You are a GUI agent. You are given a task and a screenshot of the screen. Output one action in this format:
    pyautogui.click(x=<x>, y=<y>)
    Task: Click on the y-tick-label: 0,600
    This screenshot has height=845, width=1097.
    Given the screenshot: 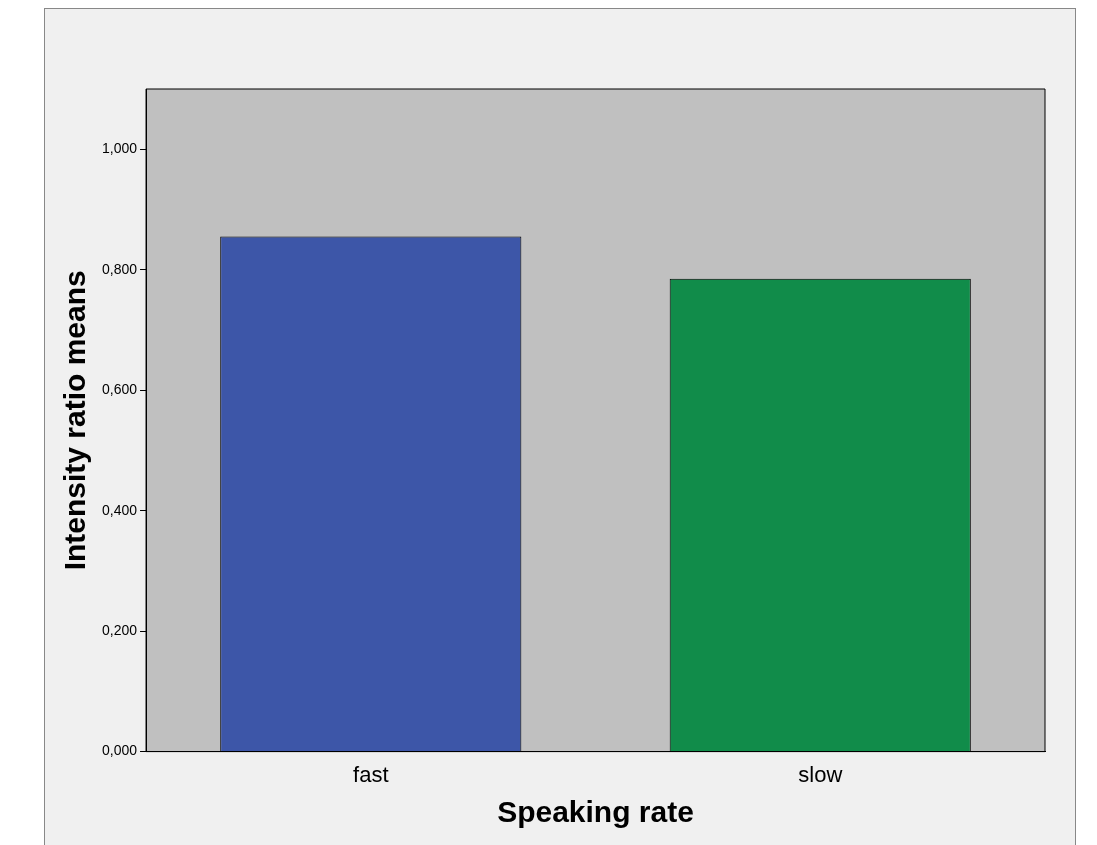 What is the action you would take?
    pyautogui.click(x=119, y=389)
    